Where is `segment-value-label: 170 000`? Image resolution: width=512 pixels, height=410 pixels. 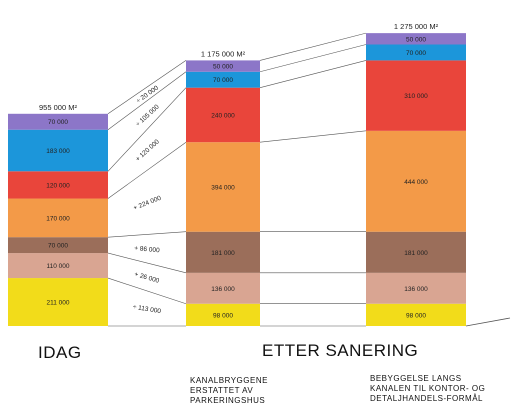
segment-value-label: 170 000 is located at coordinates (58, 218).